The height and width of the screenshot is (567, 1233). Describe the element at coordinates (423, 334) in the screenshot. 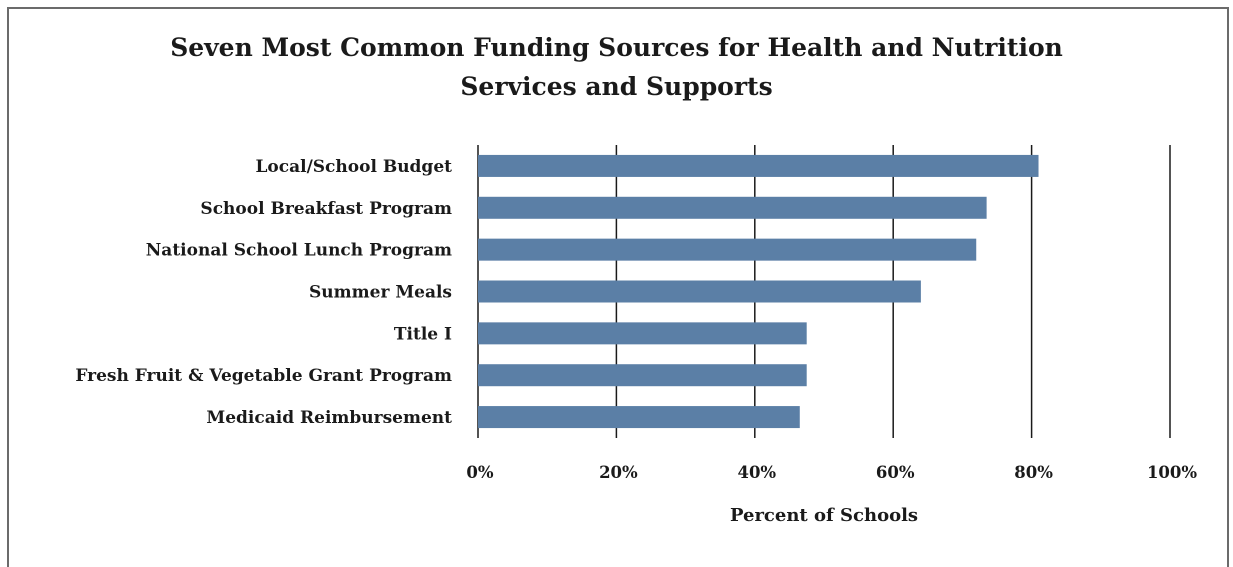

I see `category-label-4: Title I` at that location.